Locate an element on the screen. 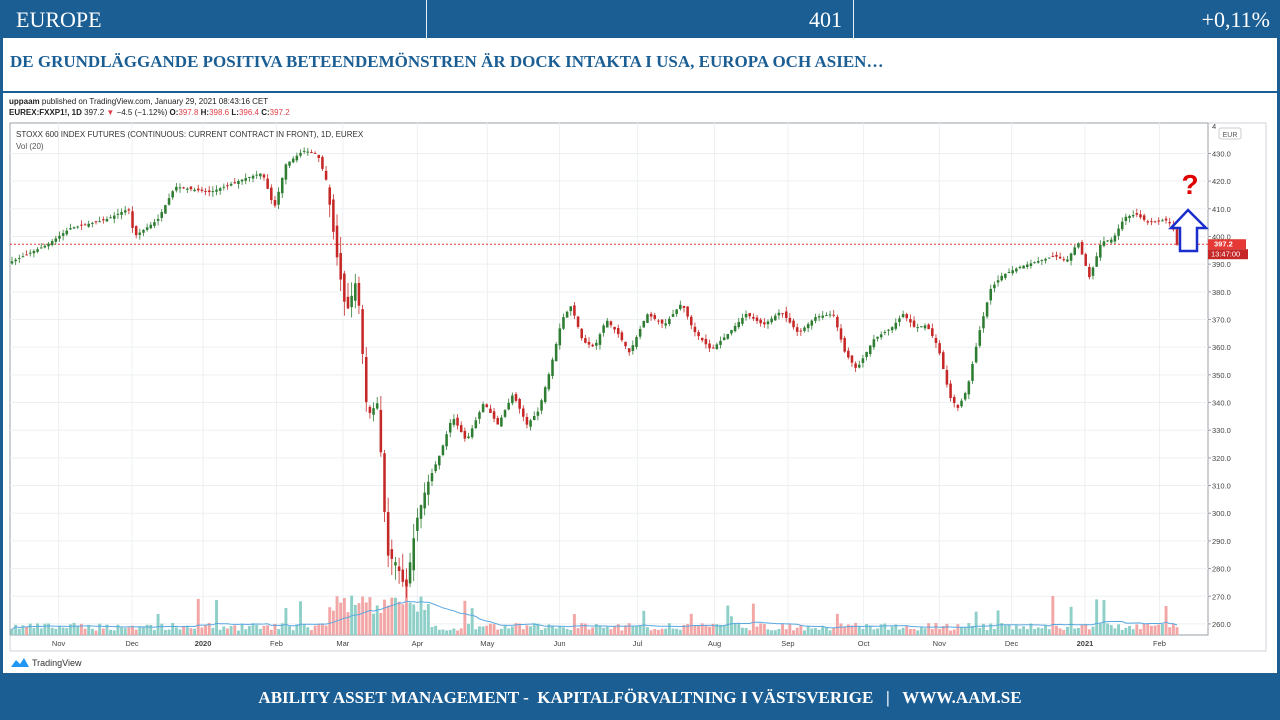  high-label: H: is located at coordinates (205, 112).